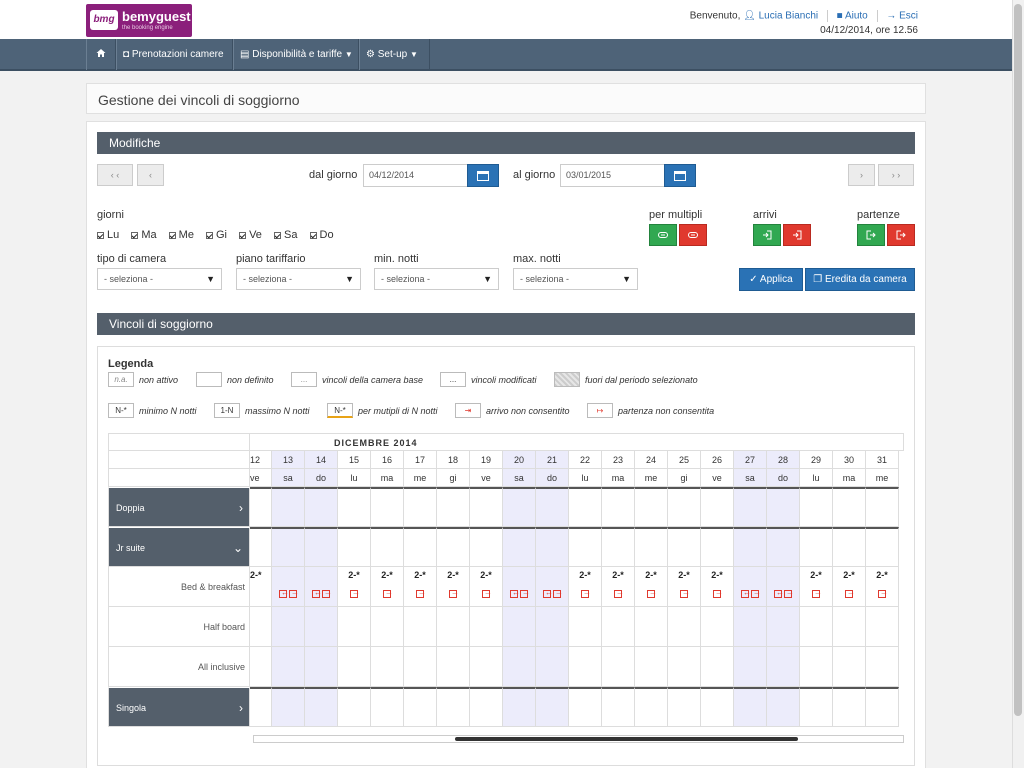 This screenshot has width=1024, height=768. Describe the element at coordinates (896, 175) in the screenshot. I see `next-next-button: › ›` at that location.